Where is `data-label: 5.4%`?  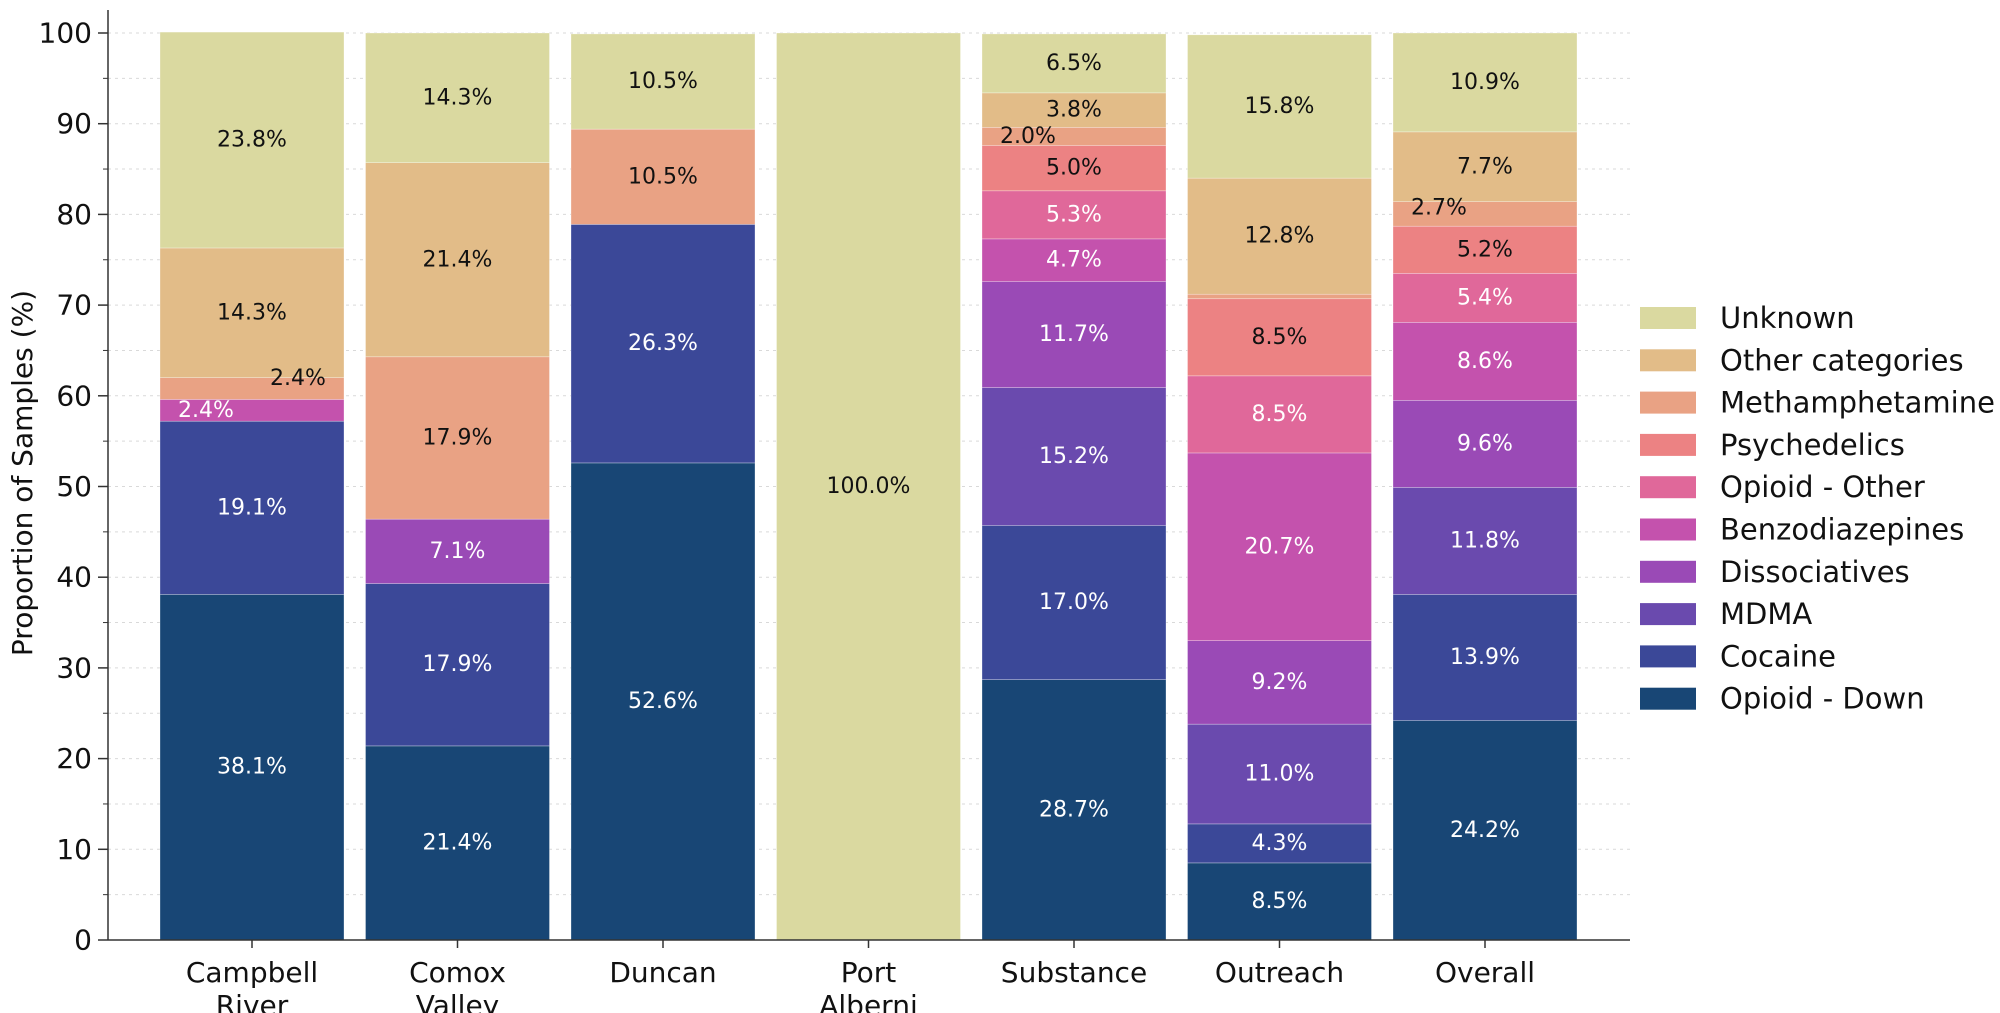
data-label: 5.4% is located at coordinates (1485, 297).